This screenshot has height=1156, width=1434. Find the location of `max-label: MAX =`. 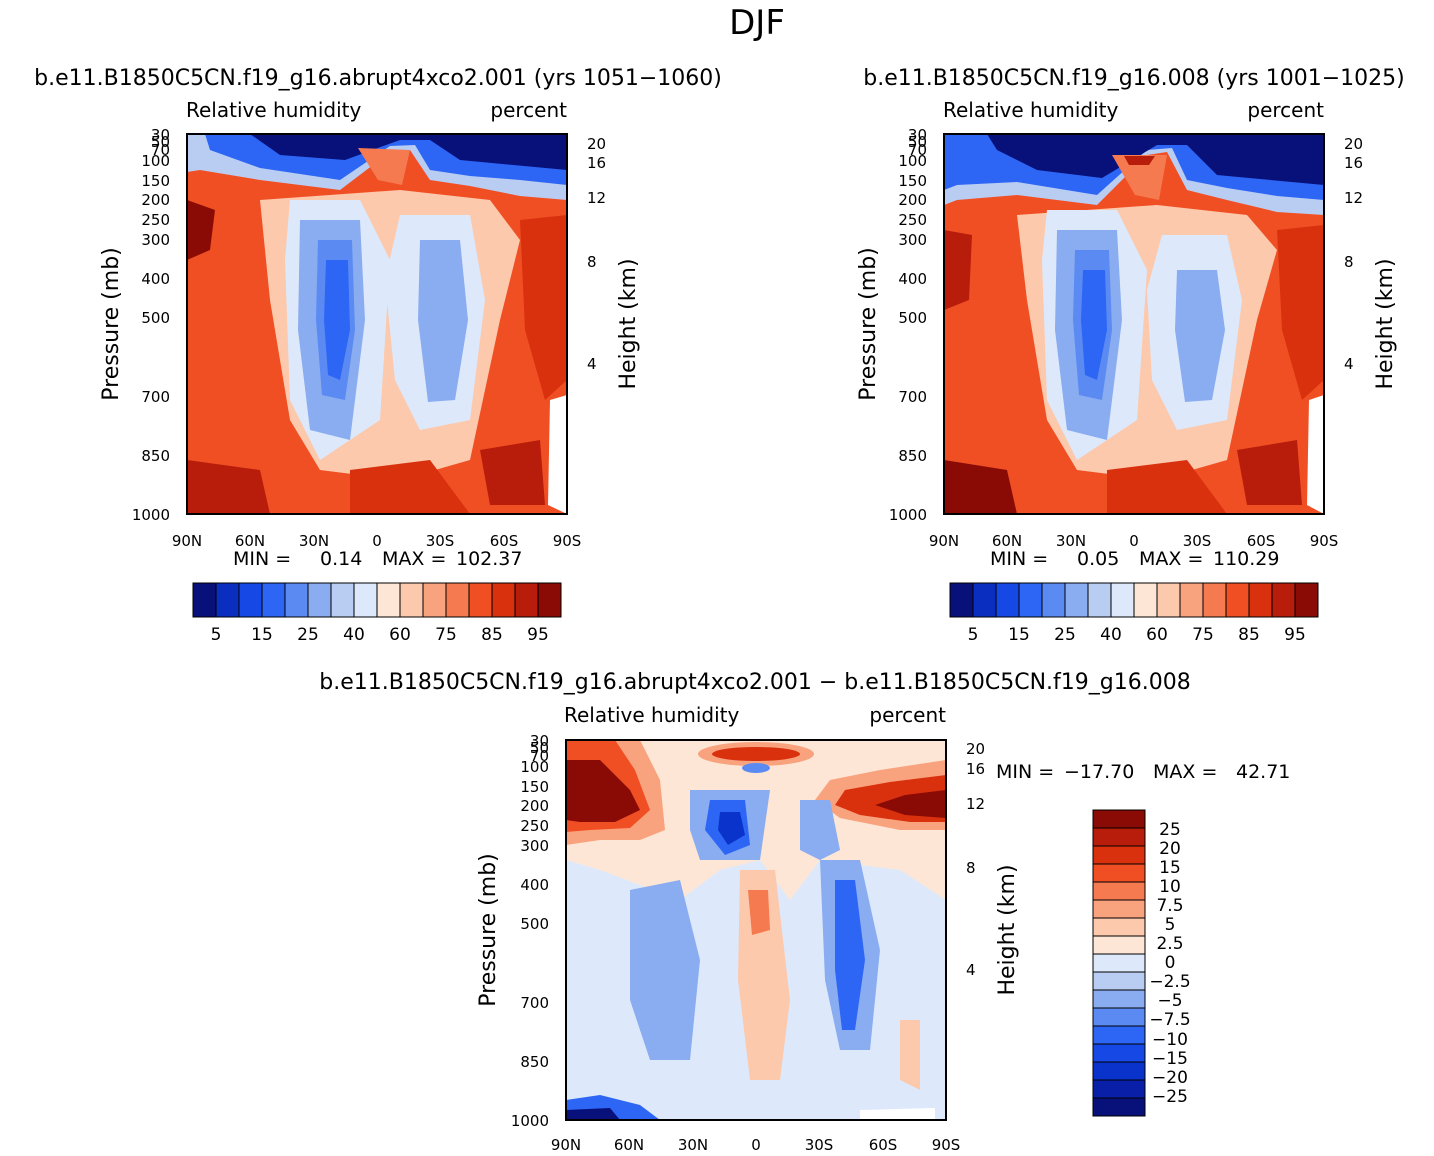

max-label: MAX = is located at coordinates (414, 559).